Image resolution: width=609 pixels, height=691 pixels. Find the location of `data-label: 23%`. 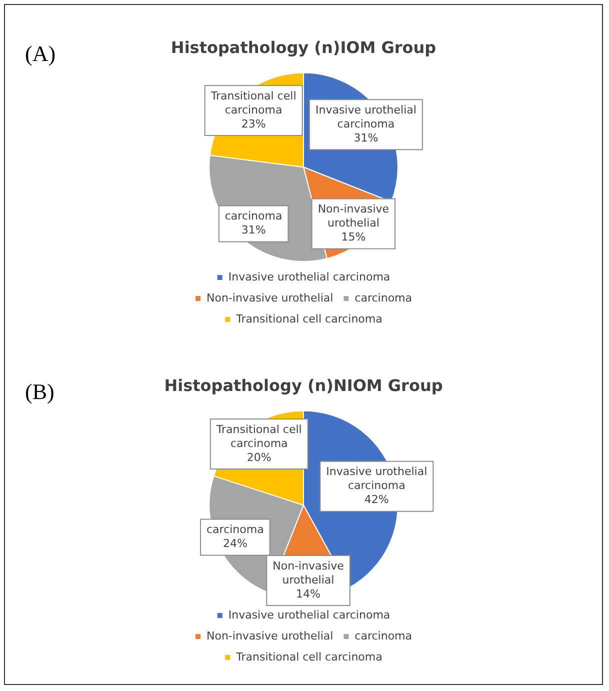

data-label: 23% is located at coordinates (253, 123).